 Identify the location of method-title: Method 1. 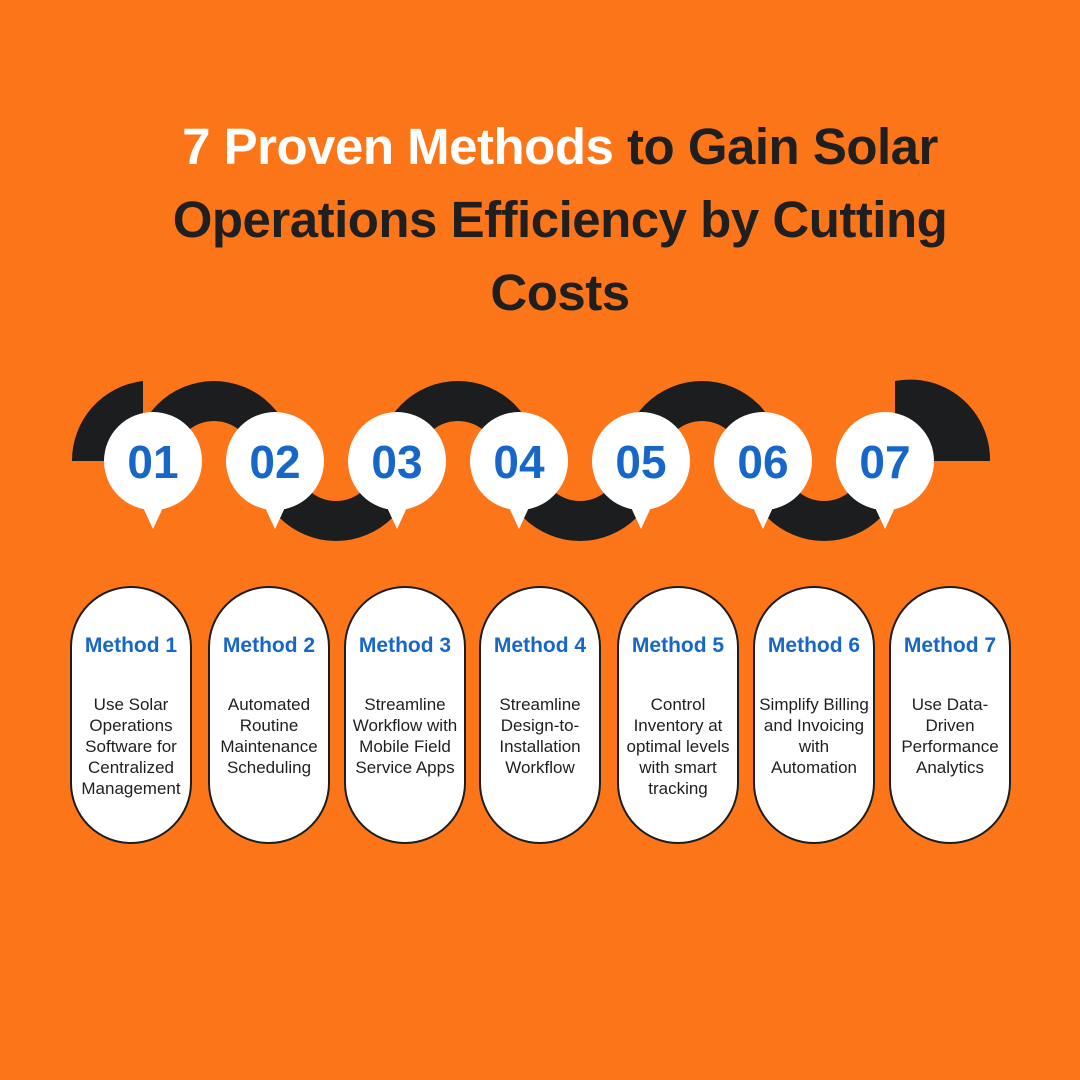
(131, 645).